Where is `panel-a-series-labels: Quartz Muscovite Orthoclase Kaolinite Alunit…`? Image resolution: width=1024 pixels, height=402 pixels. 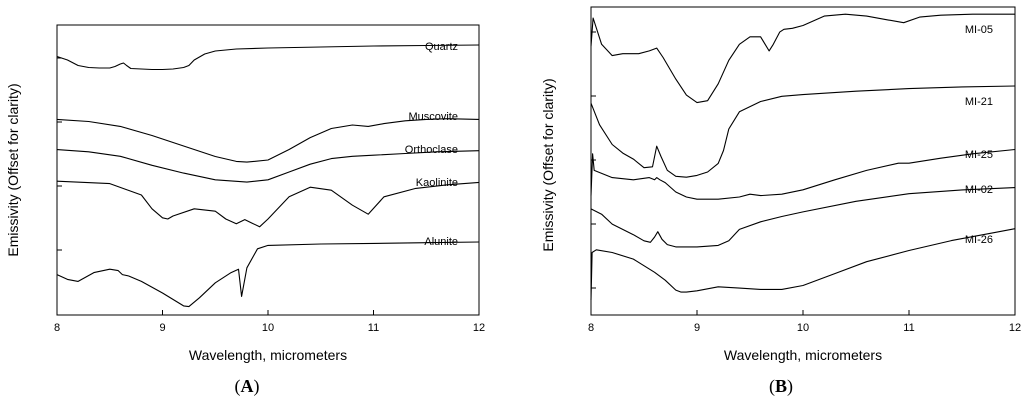 panel-a-series-labels: Quartz Muscovite Orthoclase Kaolinite Alunit… is located at coordinates (431, 144).